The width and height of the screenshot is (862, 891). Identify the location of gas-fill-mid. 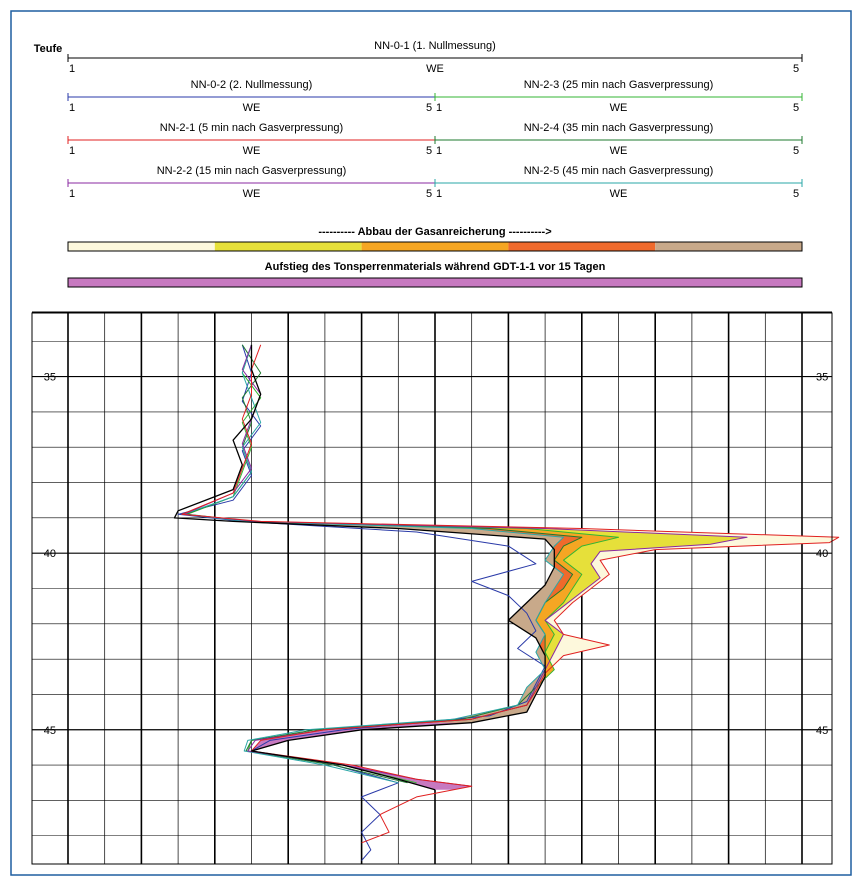
(490, 622).